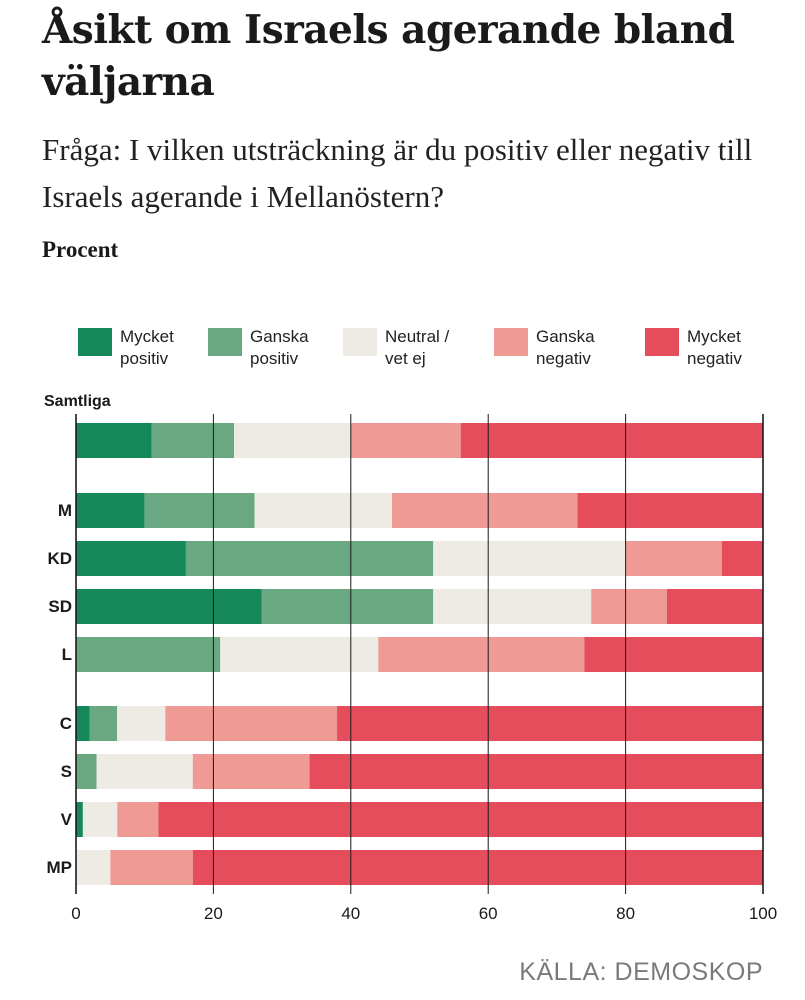 Image resolution: width=805 pixels, height=1000 pixels. Describe the element at coordinates (80, 249) in the screenshot. I see `unit-label: Procent` at that location.